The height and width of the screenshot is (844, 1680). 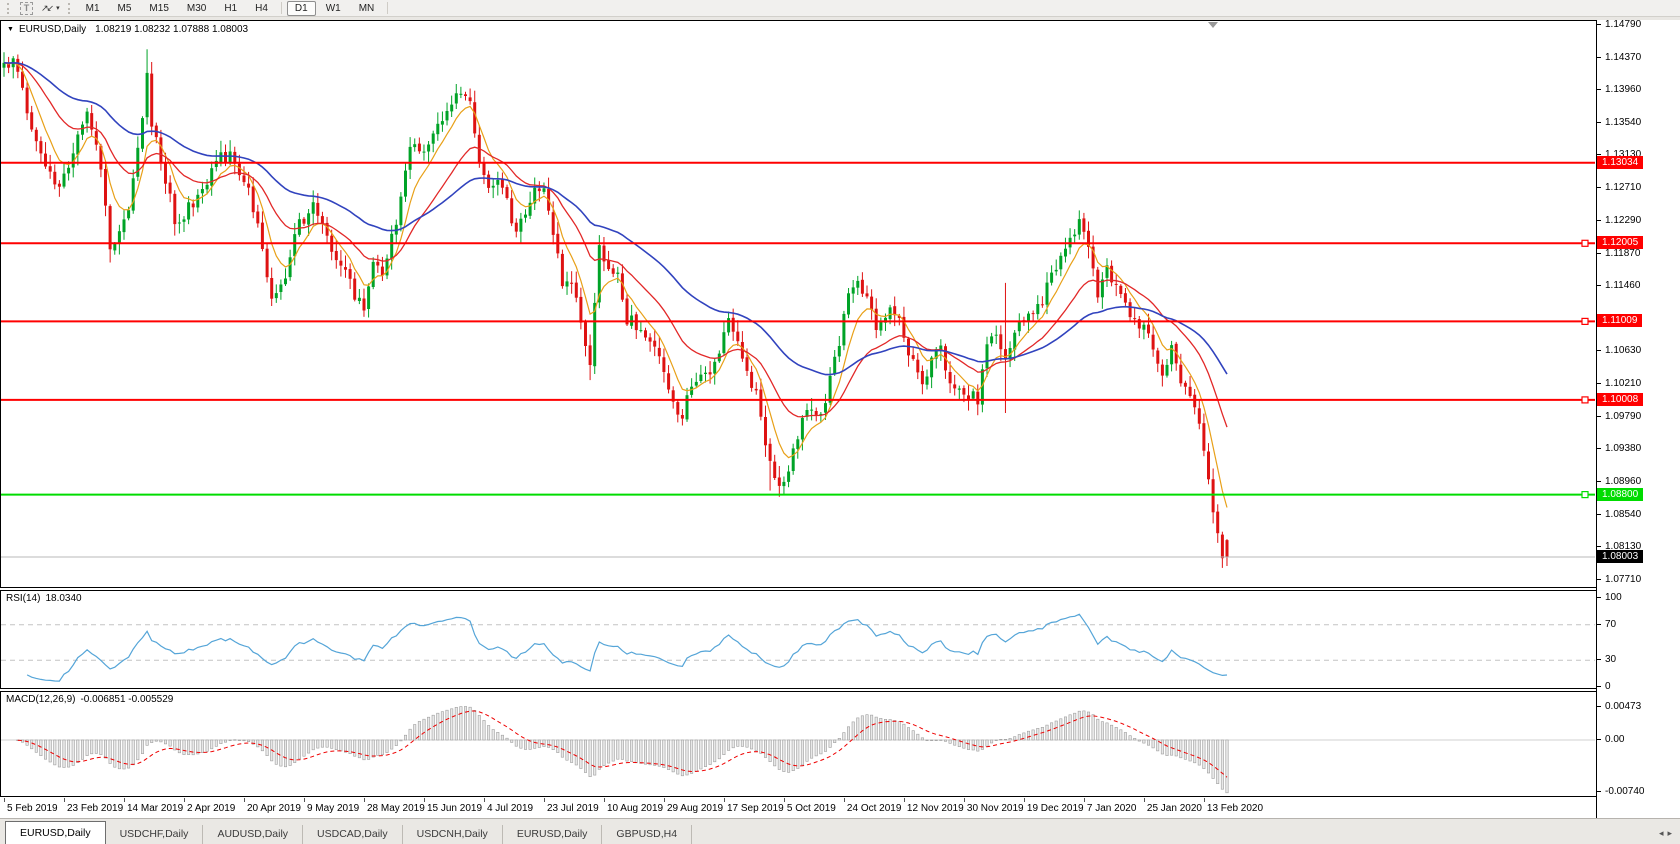 I want to click on timeframe-button-d1: D1, so click(x=301, y=8).